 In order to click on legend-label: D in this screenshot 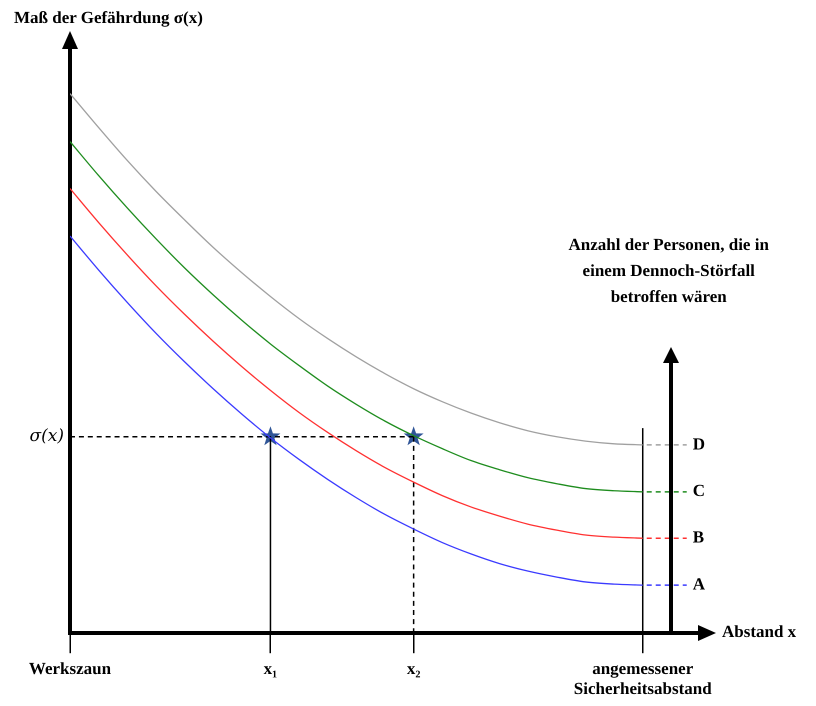, I will do `click(699, 444)`.